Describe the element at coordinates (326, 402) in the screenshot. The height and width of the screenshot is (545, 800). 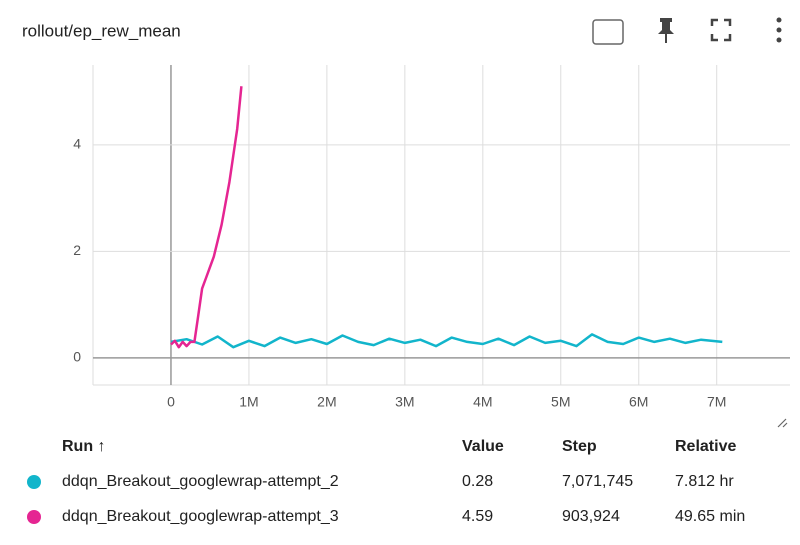
I see `x-tick-label: 2M` at that location.